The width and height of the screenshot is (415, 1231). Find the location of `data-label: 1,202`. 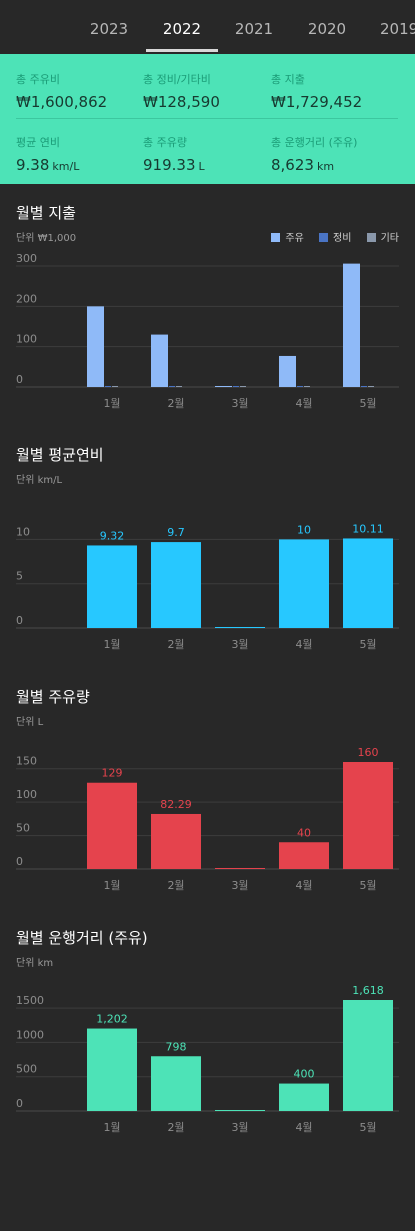

data-label: 1,202 is located at coordinates (112, 1019).